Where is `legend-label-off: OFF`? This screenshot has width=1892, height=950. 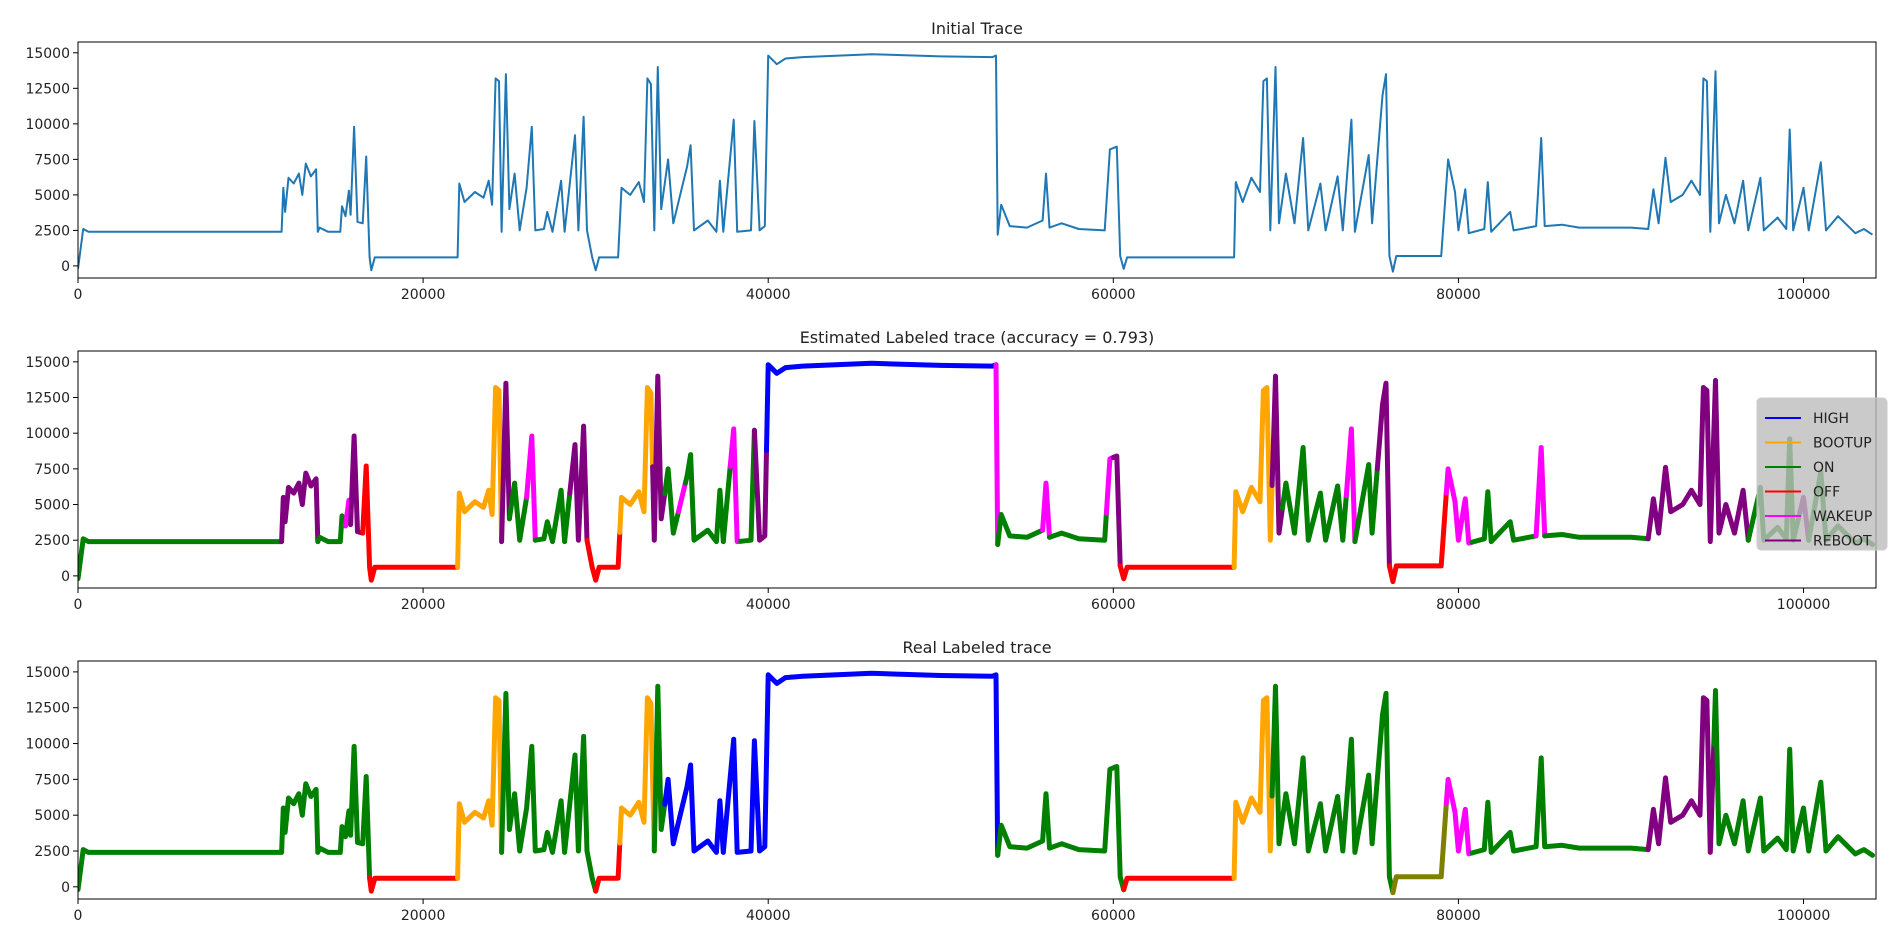 legend-label-off: OFF is located at coordinates (1826, 493).